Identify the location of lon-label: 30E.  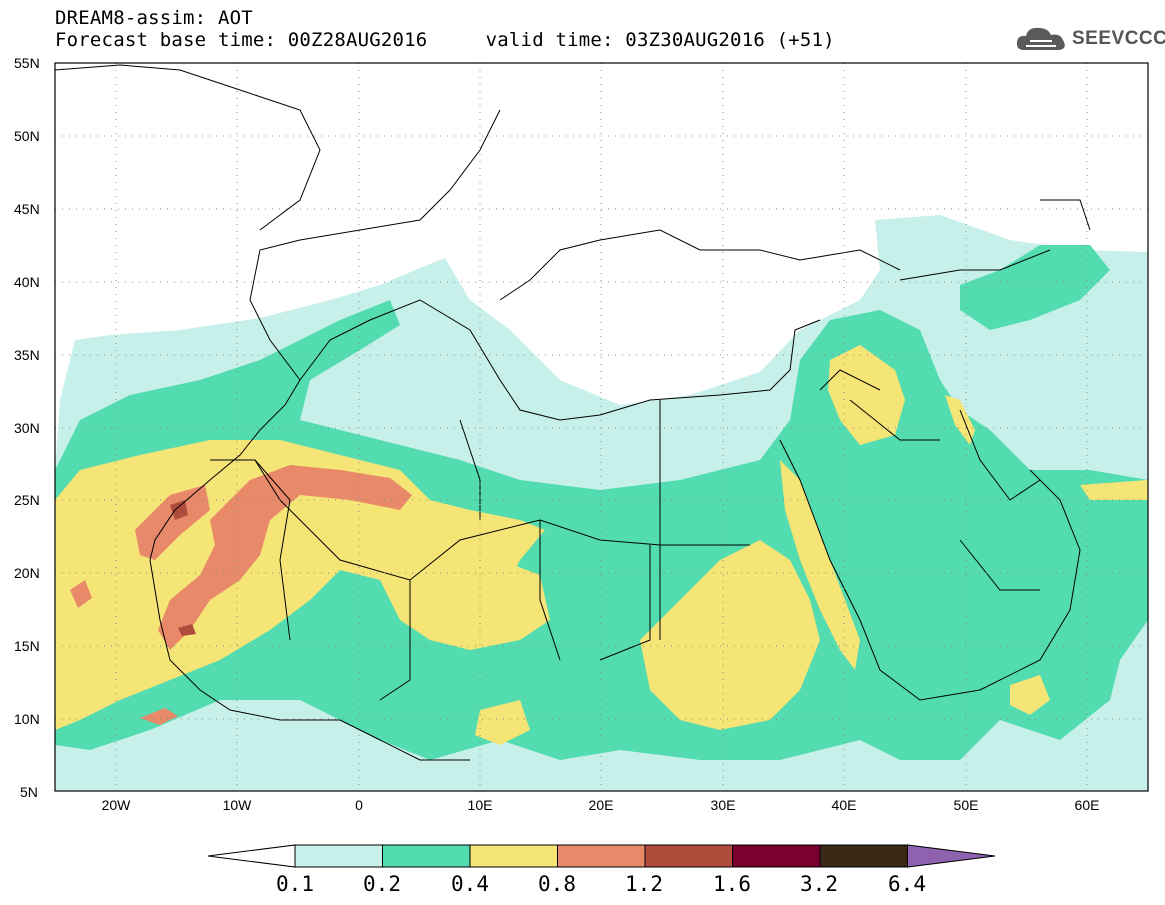
(723, 805).